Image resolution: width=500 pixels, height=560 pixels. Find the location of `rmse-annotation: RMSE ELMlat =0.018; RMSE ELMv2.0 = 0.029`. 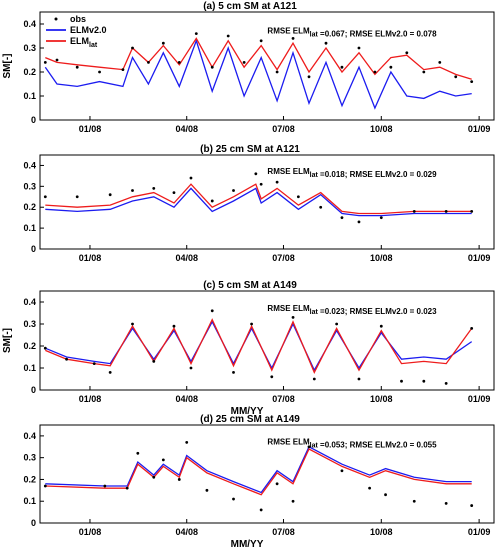

rmse-annotation: RMSE ELMlat =0.018; RMSE ELMv2.0 = 0.029 is located at coordinates (352, 173).